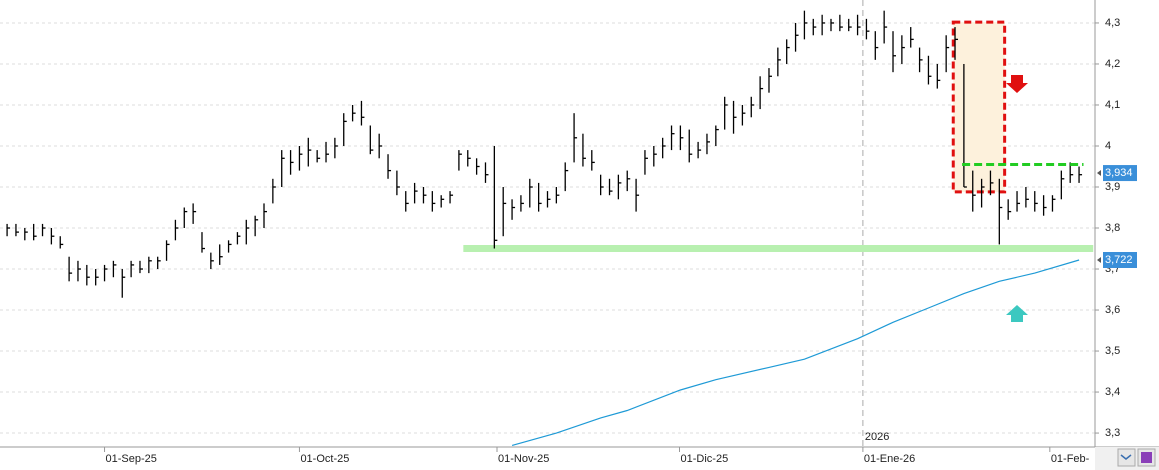  What do you see at coordinates (1112, 310) in the screenshot?
I see `y-tick-label: 3,6` at bounding box center [1112, 310].